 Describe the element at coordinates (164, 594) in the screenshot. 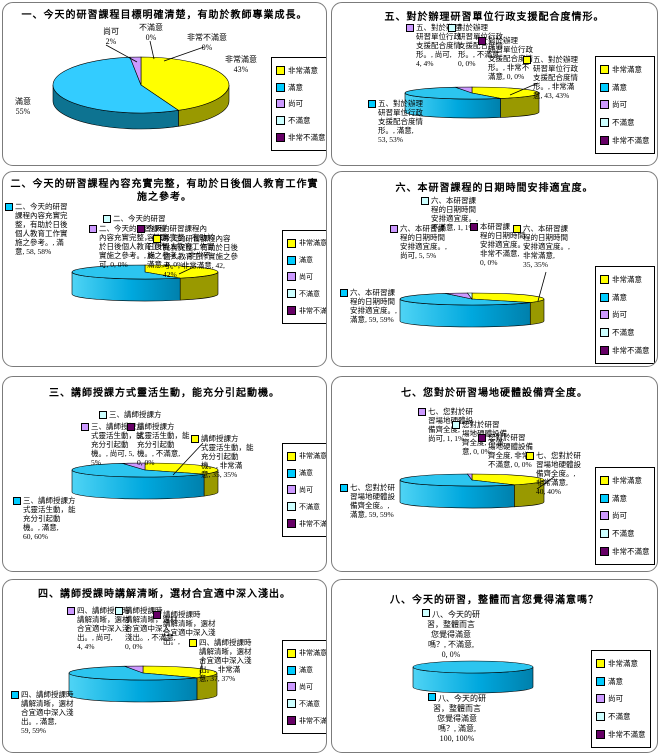

I see `chart-title: 四、講師授課時講解清晰，選材合宜適中深入淺出。` at that location.